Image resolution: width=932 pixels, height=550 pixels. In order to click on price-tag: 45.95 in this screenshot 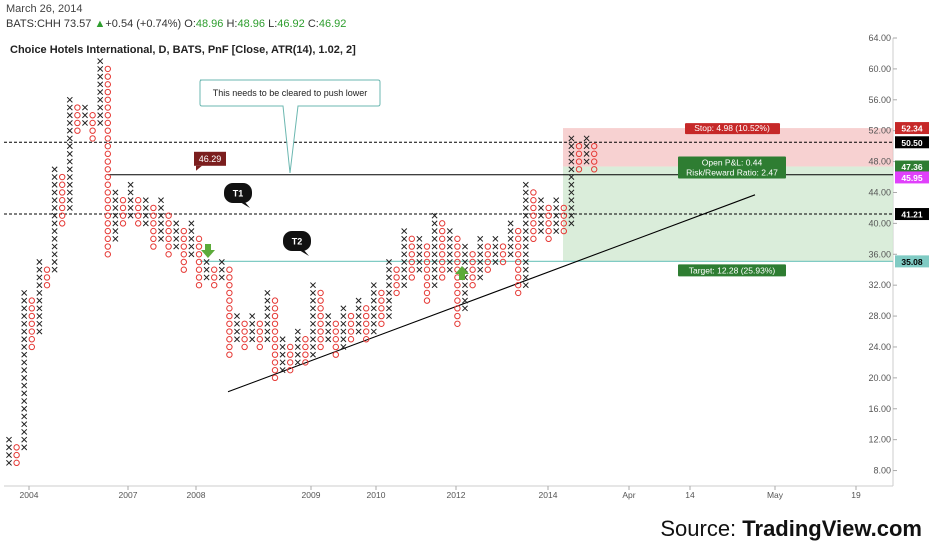, I will do `click(912, 177)`.